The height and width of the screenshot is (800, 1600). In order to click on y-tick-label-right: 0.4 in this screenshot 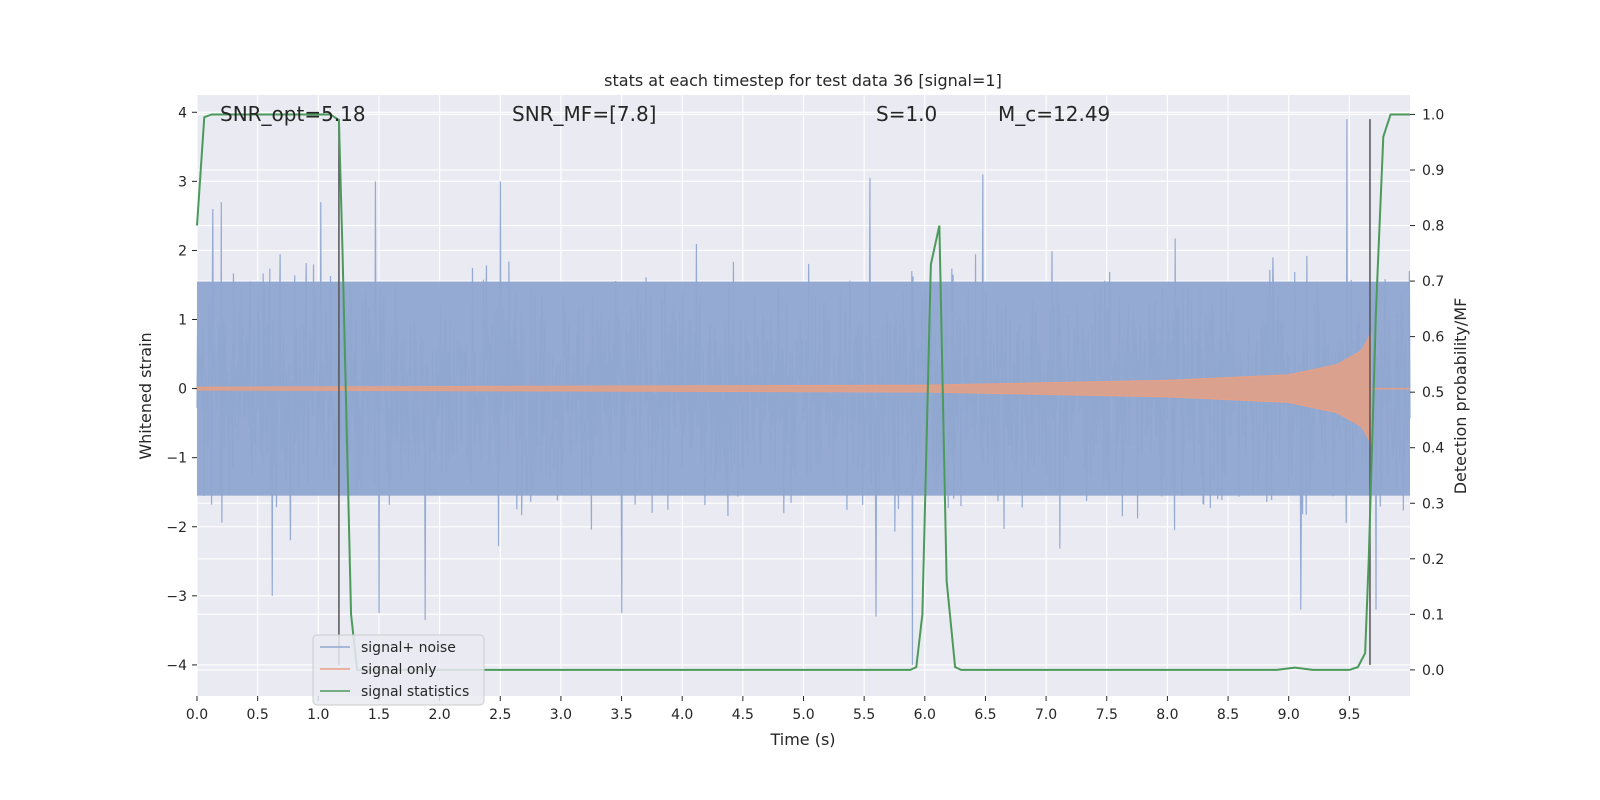, I will do `click(1433, 449)`.